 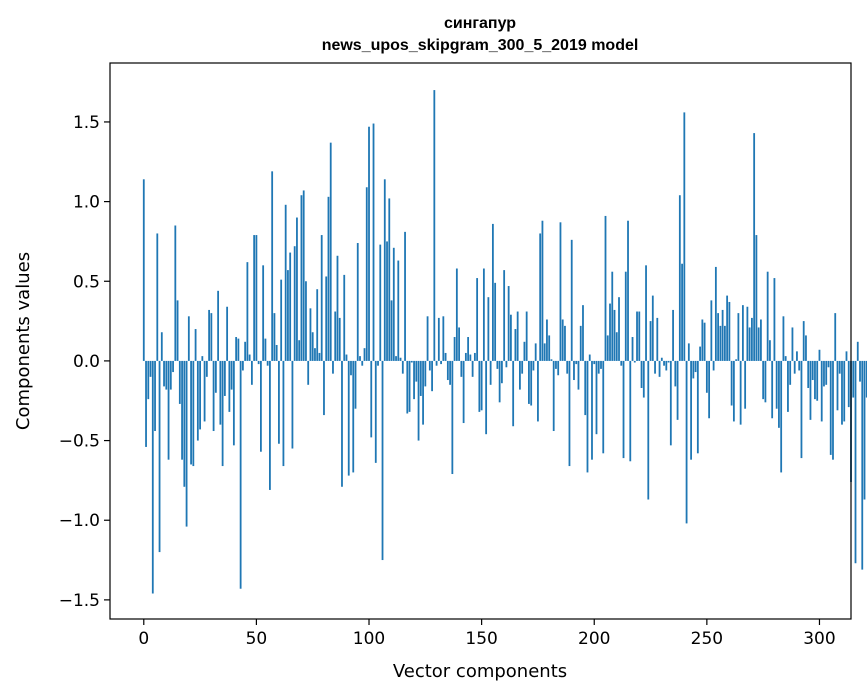 I want to click on x-tick-label: 100, so click(x=369, y=639).